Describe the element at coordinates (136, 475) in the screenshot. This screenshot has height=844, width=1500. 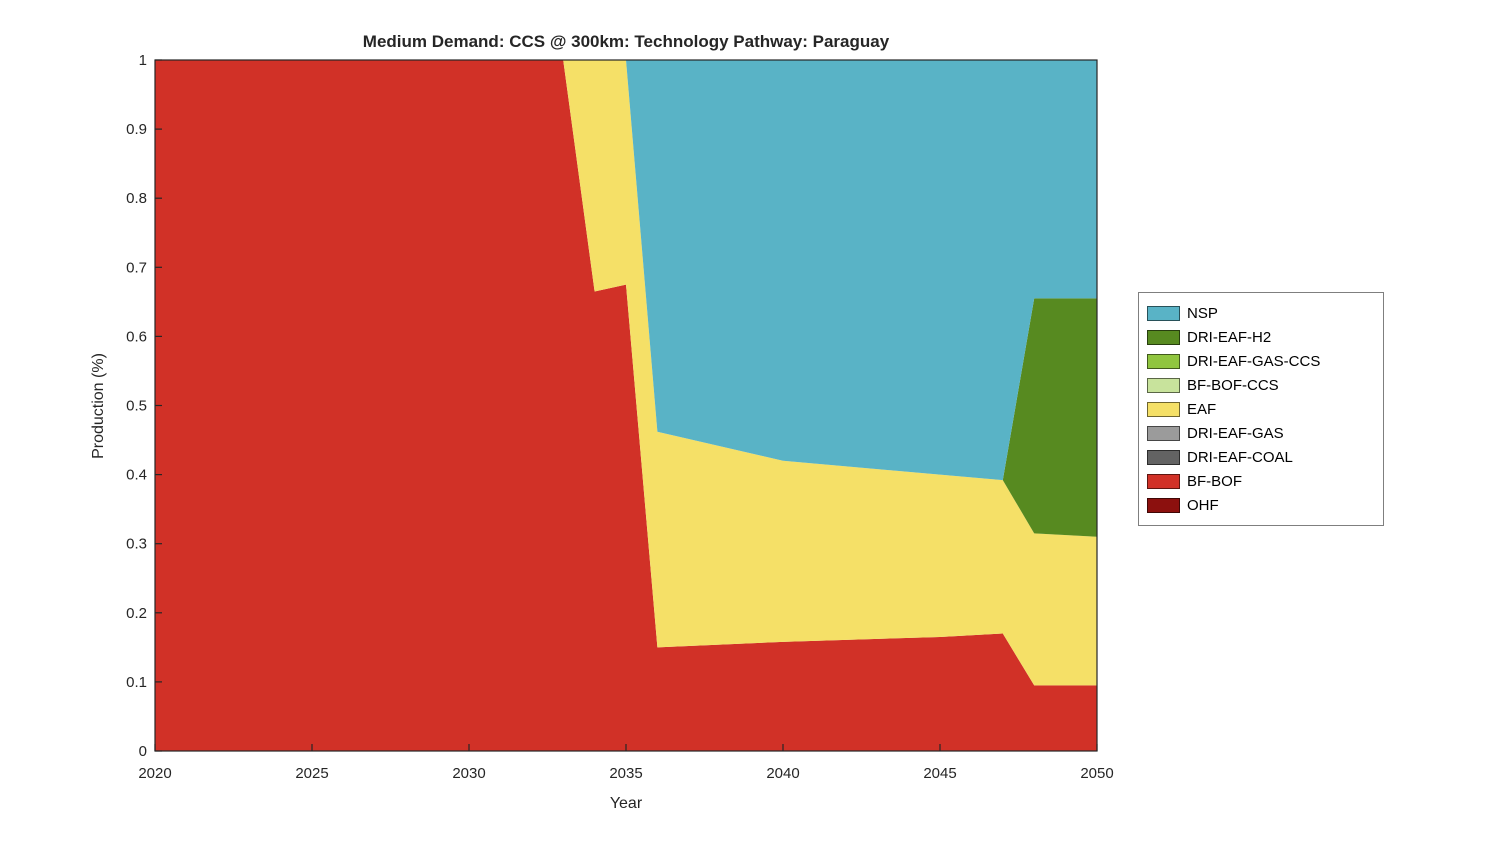
I see `y-tick-label: 0.4` at that location.